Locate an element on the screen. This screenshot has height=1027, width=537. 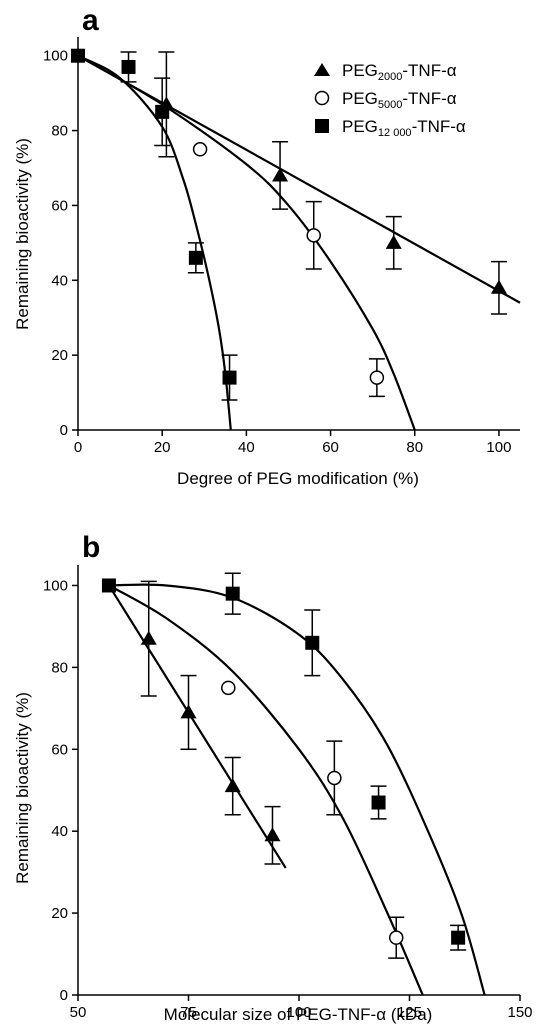
panel-b-letter: b is located at coordinates (91, 547).